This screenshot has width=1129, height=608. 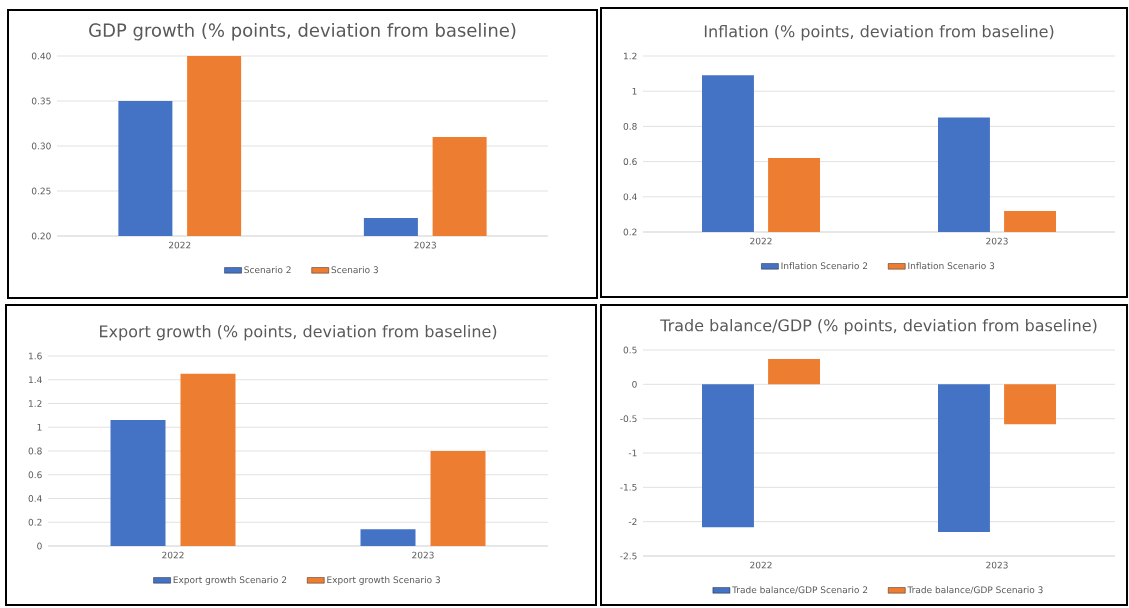 What do you see at coordinates (41, 146) in the screenshot?
I see `y-tick-label: 0.30` at bounding box center [41, 146].